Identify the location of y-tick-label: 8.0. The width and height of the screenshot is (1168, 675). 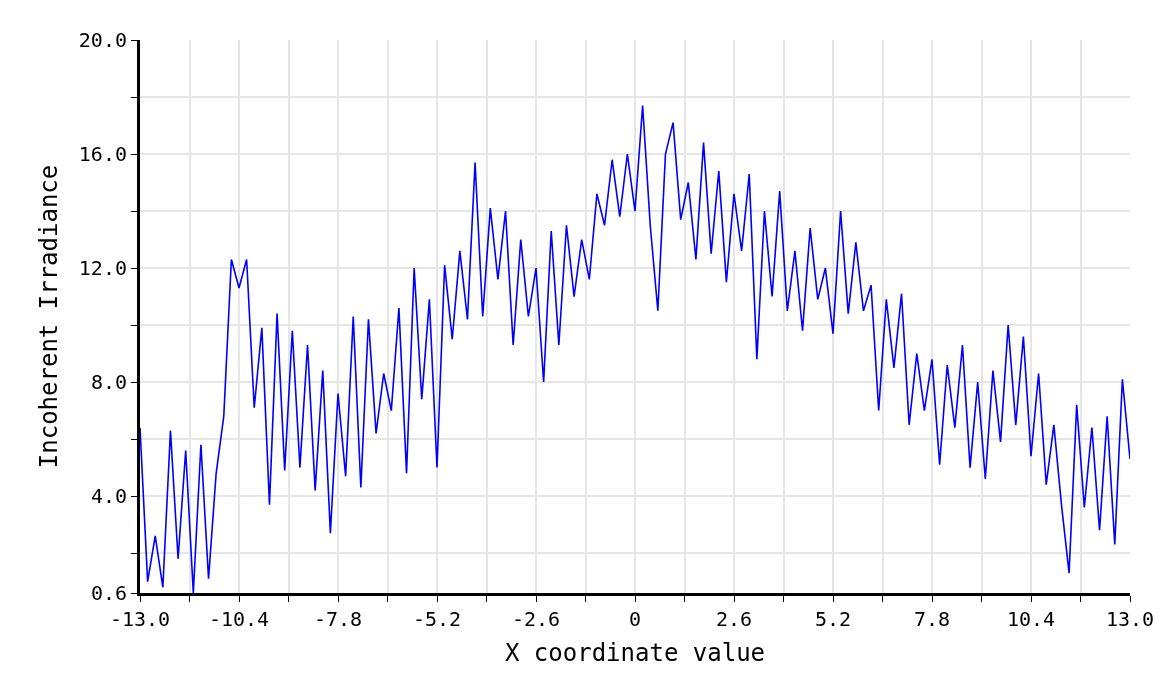
(108, 382).